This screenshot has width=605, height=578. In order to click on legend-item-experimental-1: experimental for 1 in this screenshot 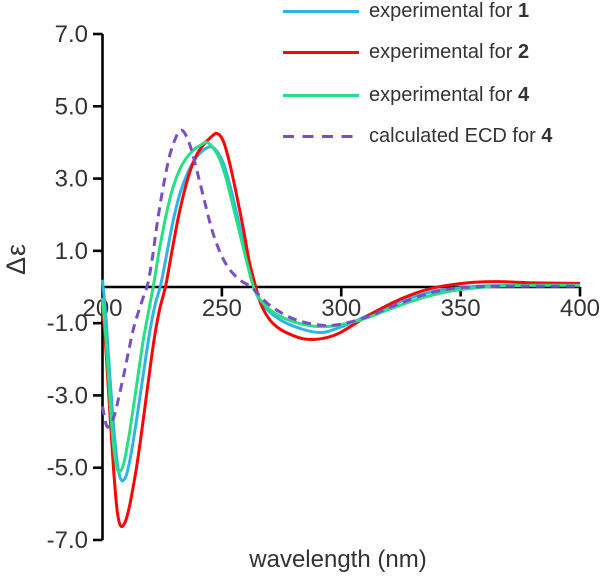, I will do `click(406, 11)`.